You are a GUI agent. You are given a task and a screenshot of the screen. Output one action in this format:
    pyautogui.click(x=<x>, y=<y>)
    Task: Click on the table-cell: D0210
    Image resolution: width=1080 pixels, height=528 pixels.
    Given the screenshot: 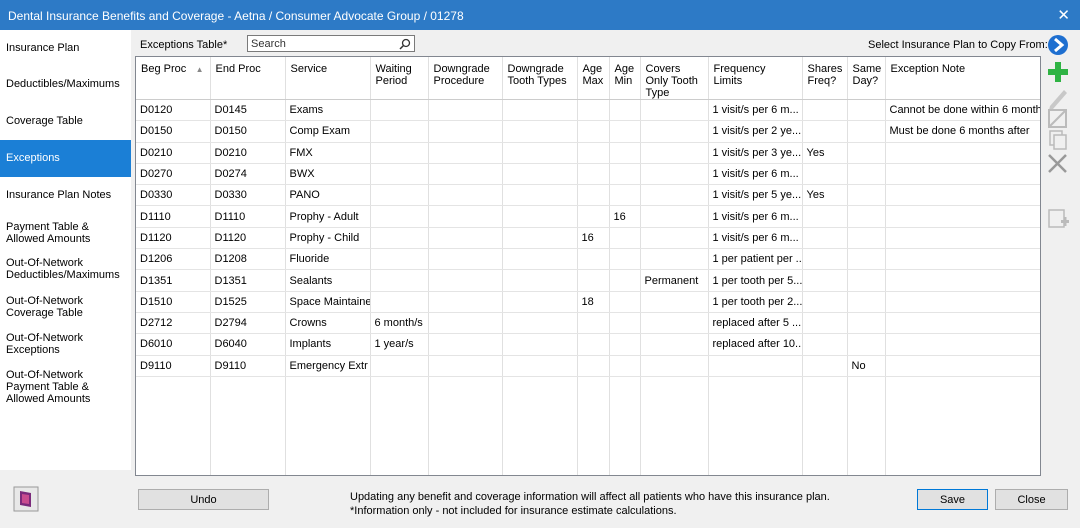 What is the action you would take?
    pyautogui.click(x=173, y=153)
    